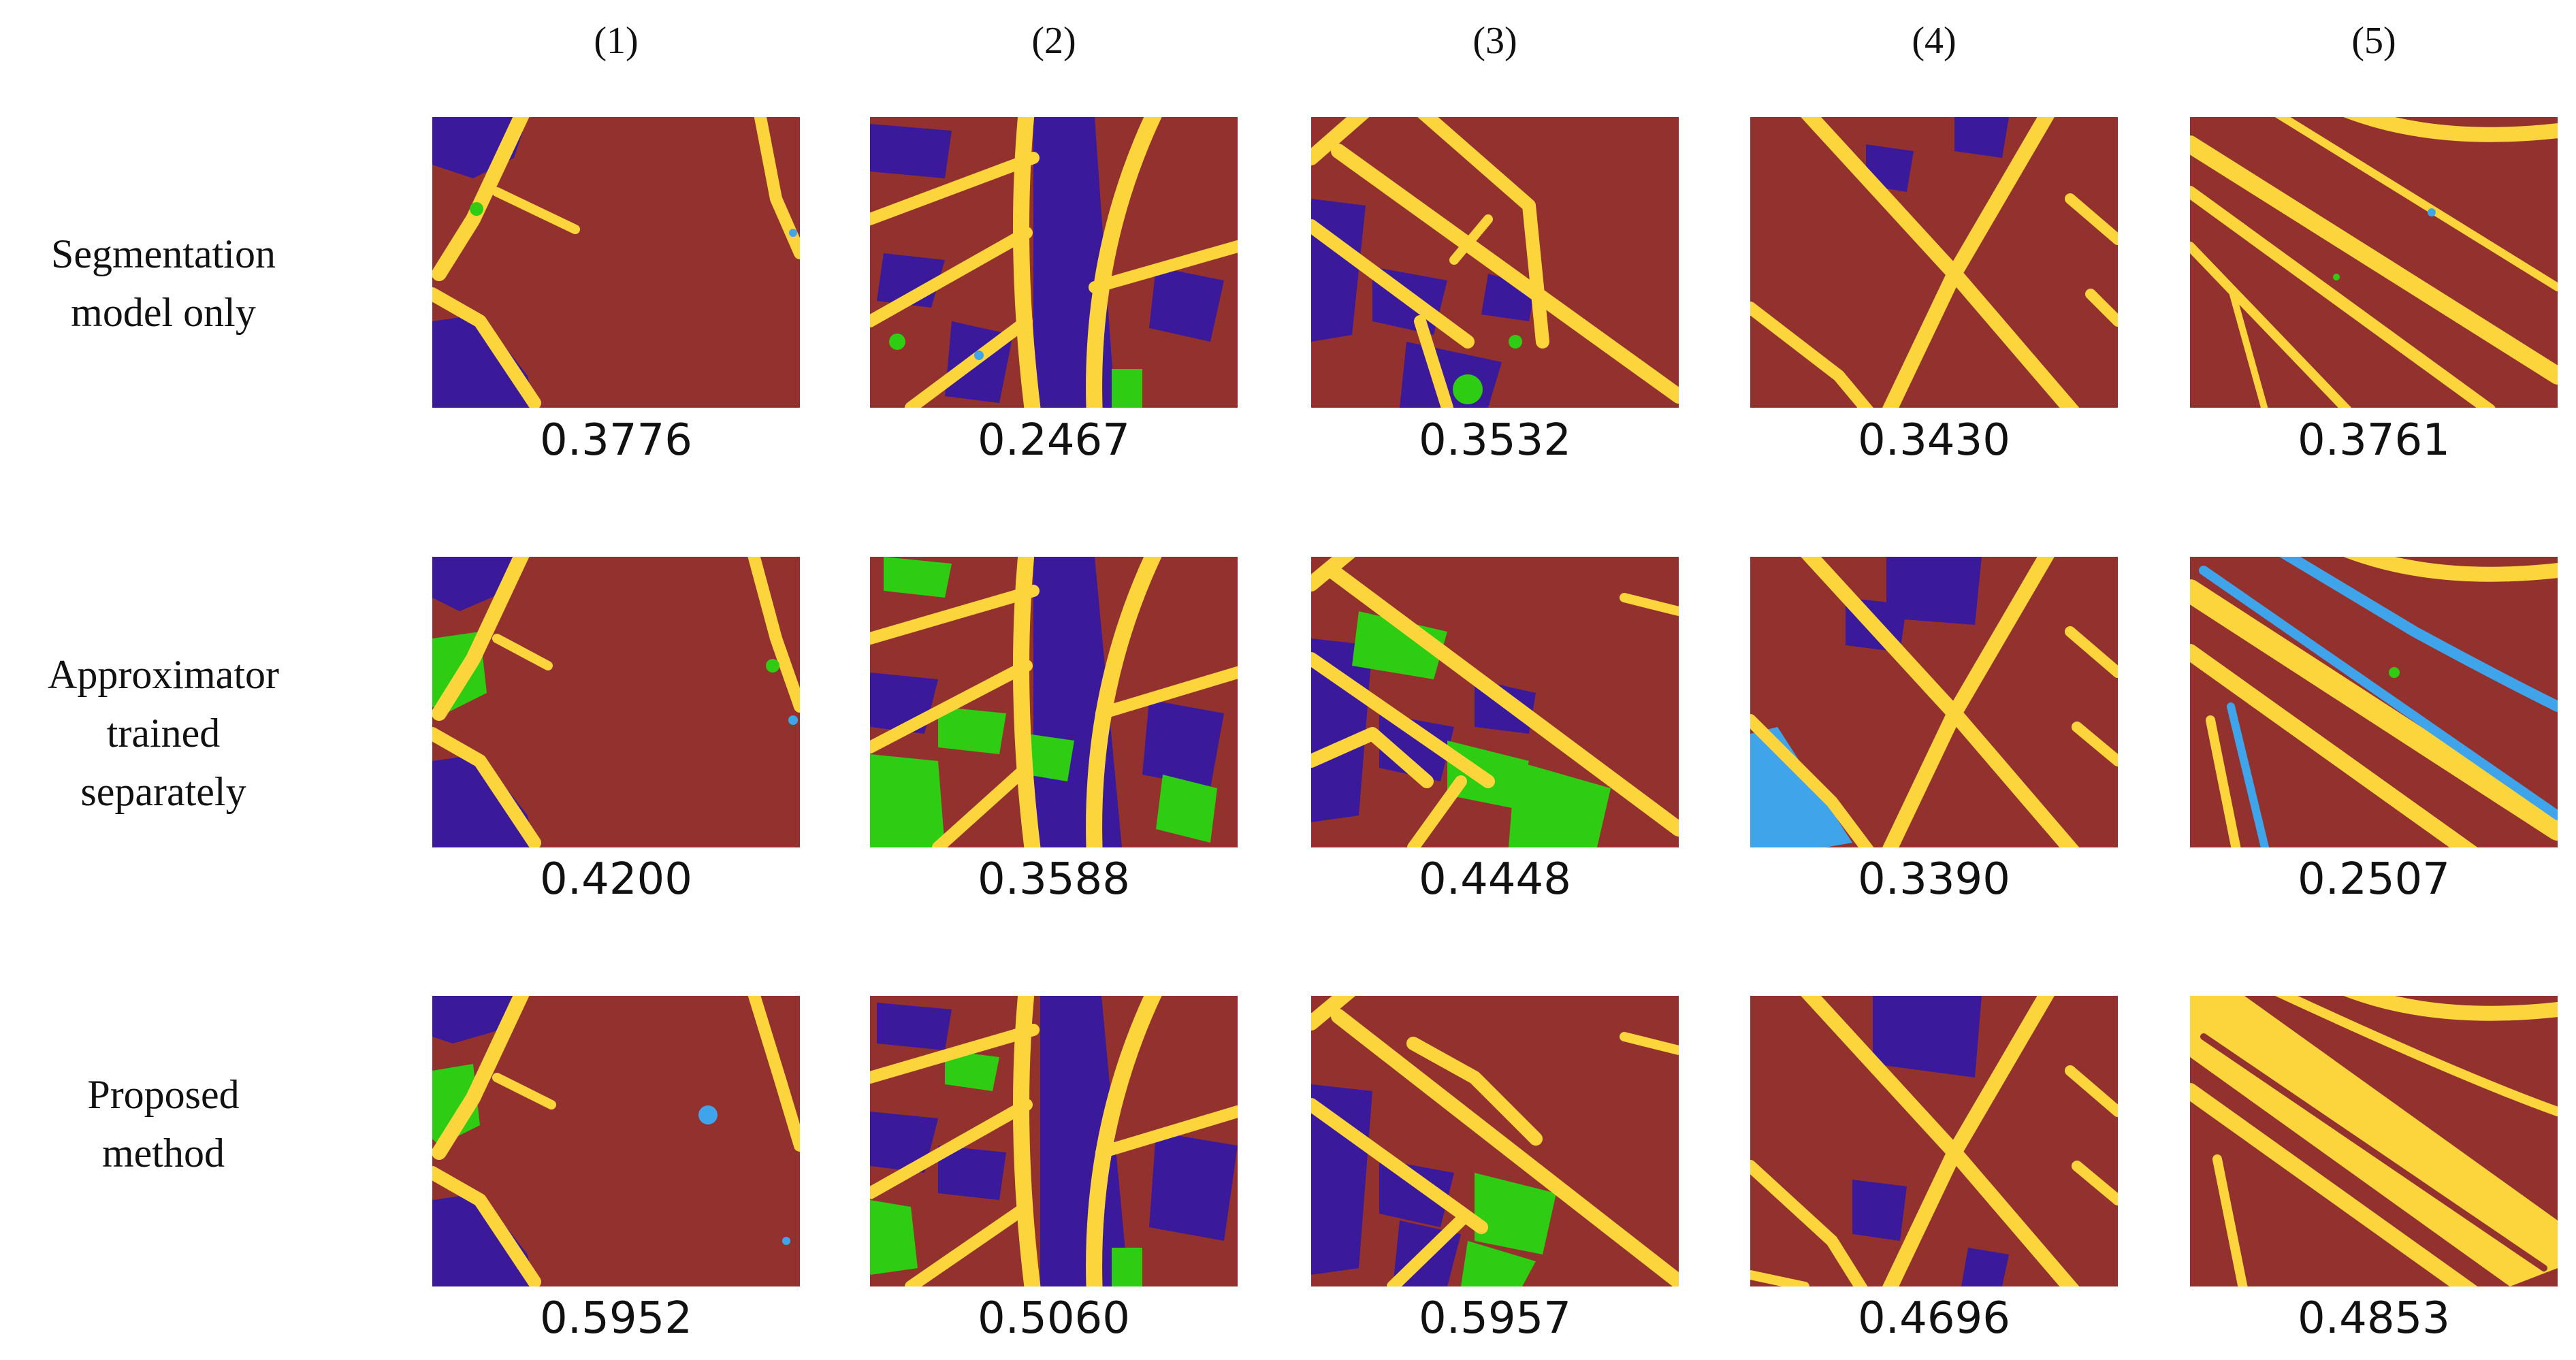 The height and width of the screenshot is (1360, 2576). Describe the element at coordinates (2374, 702) in the screenshot. I see `segmentation-map-row2-col5` at that location.